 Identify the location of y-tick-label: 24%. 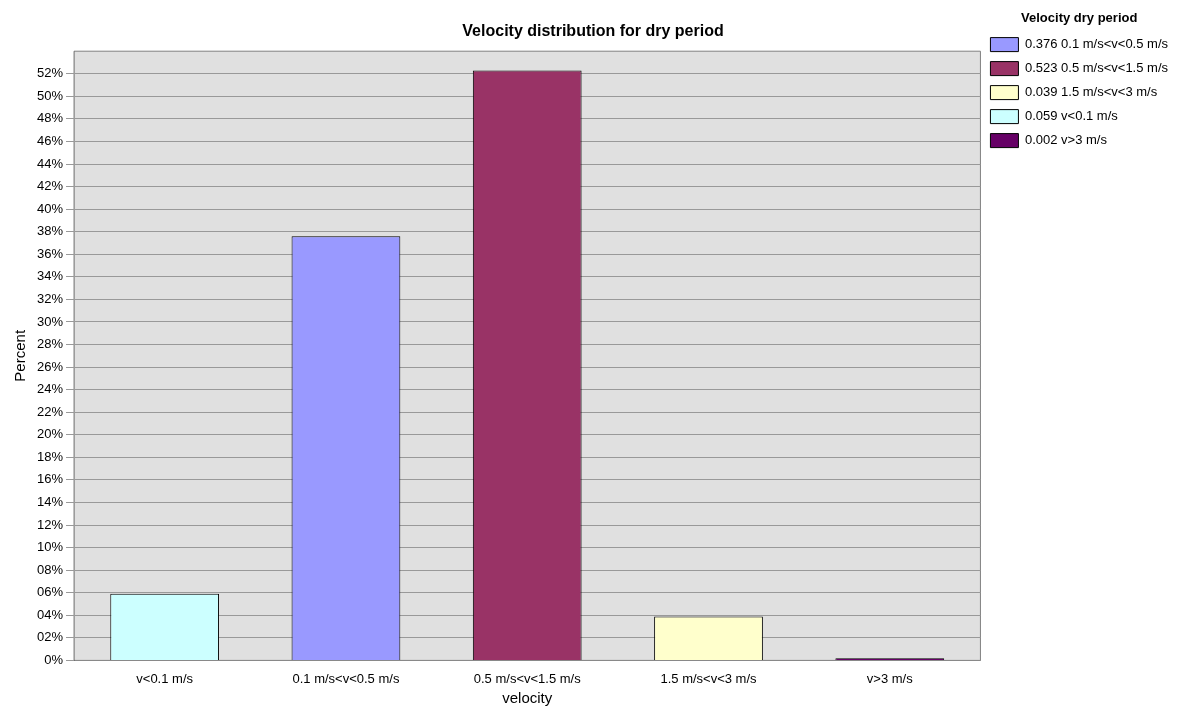
(50, 389).